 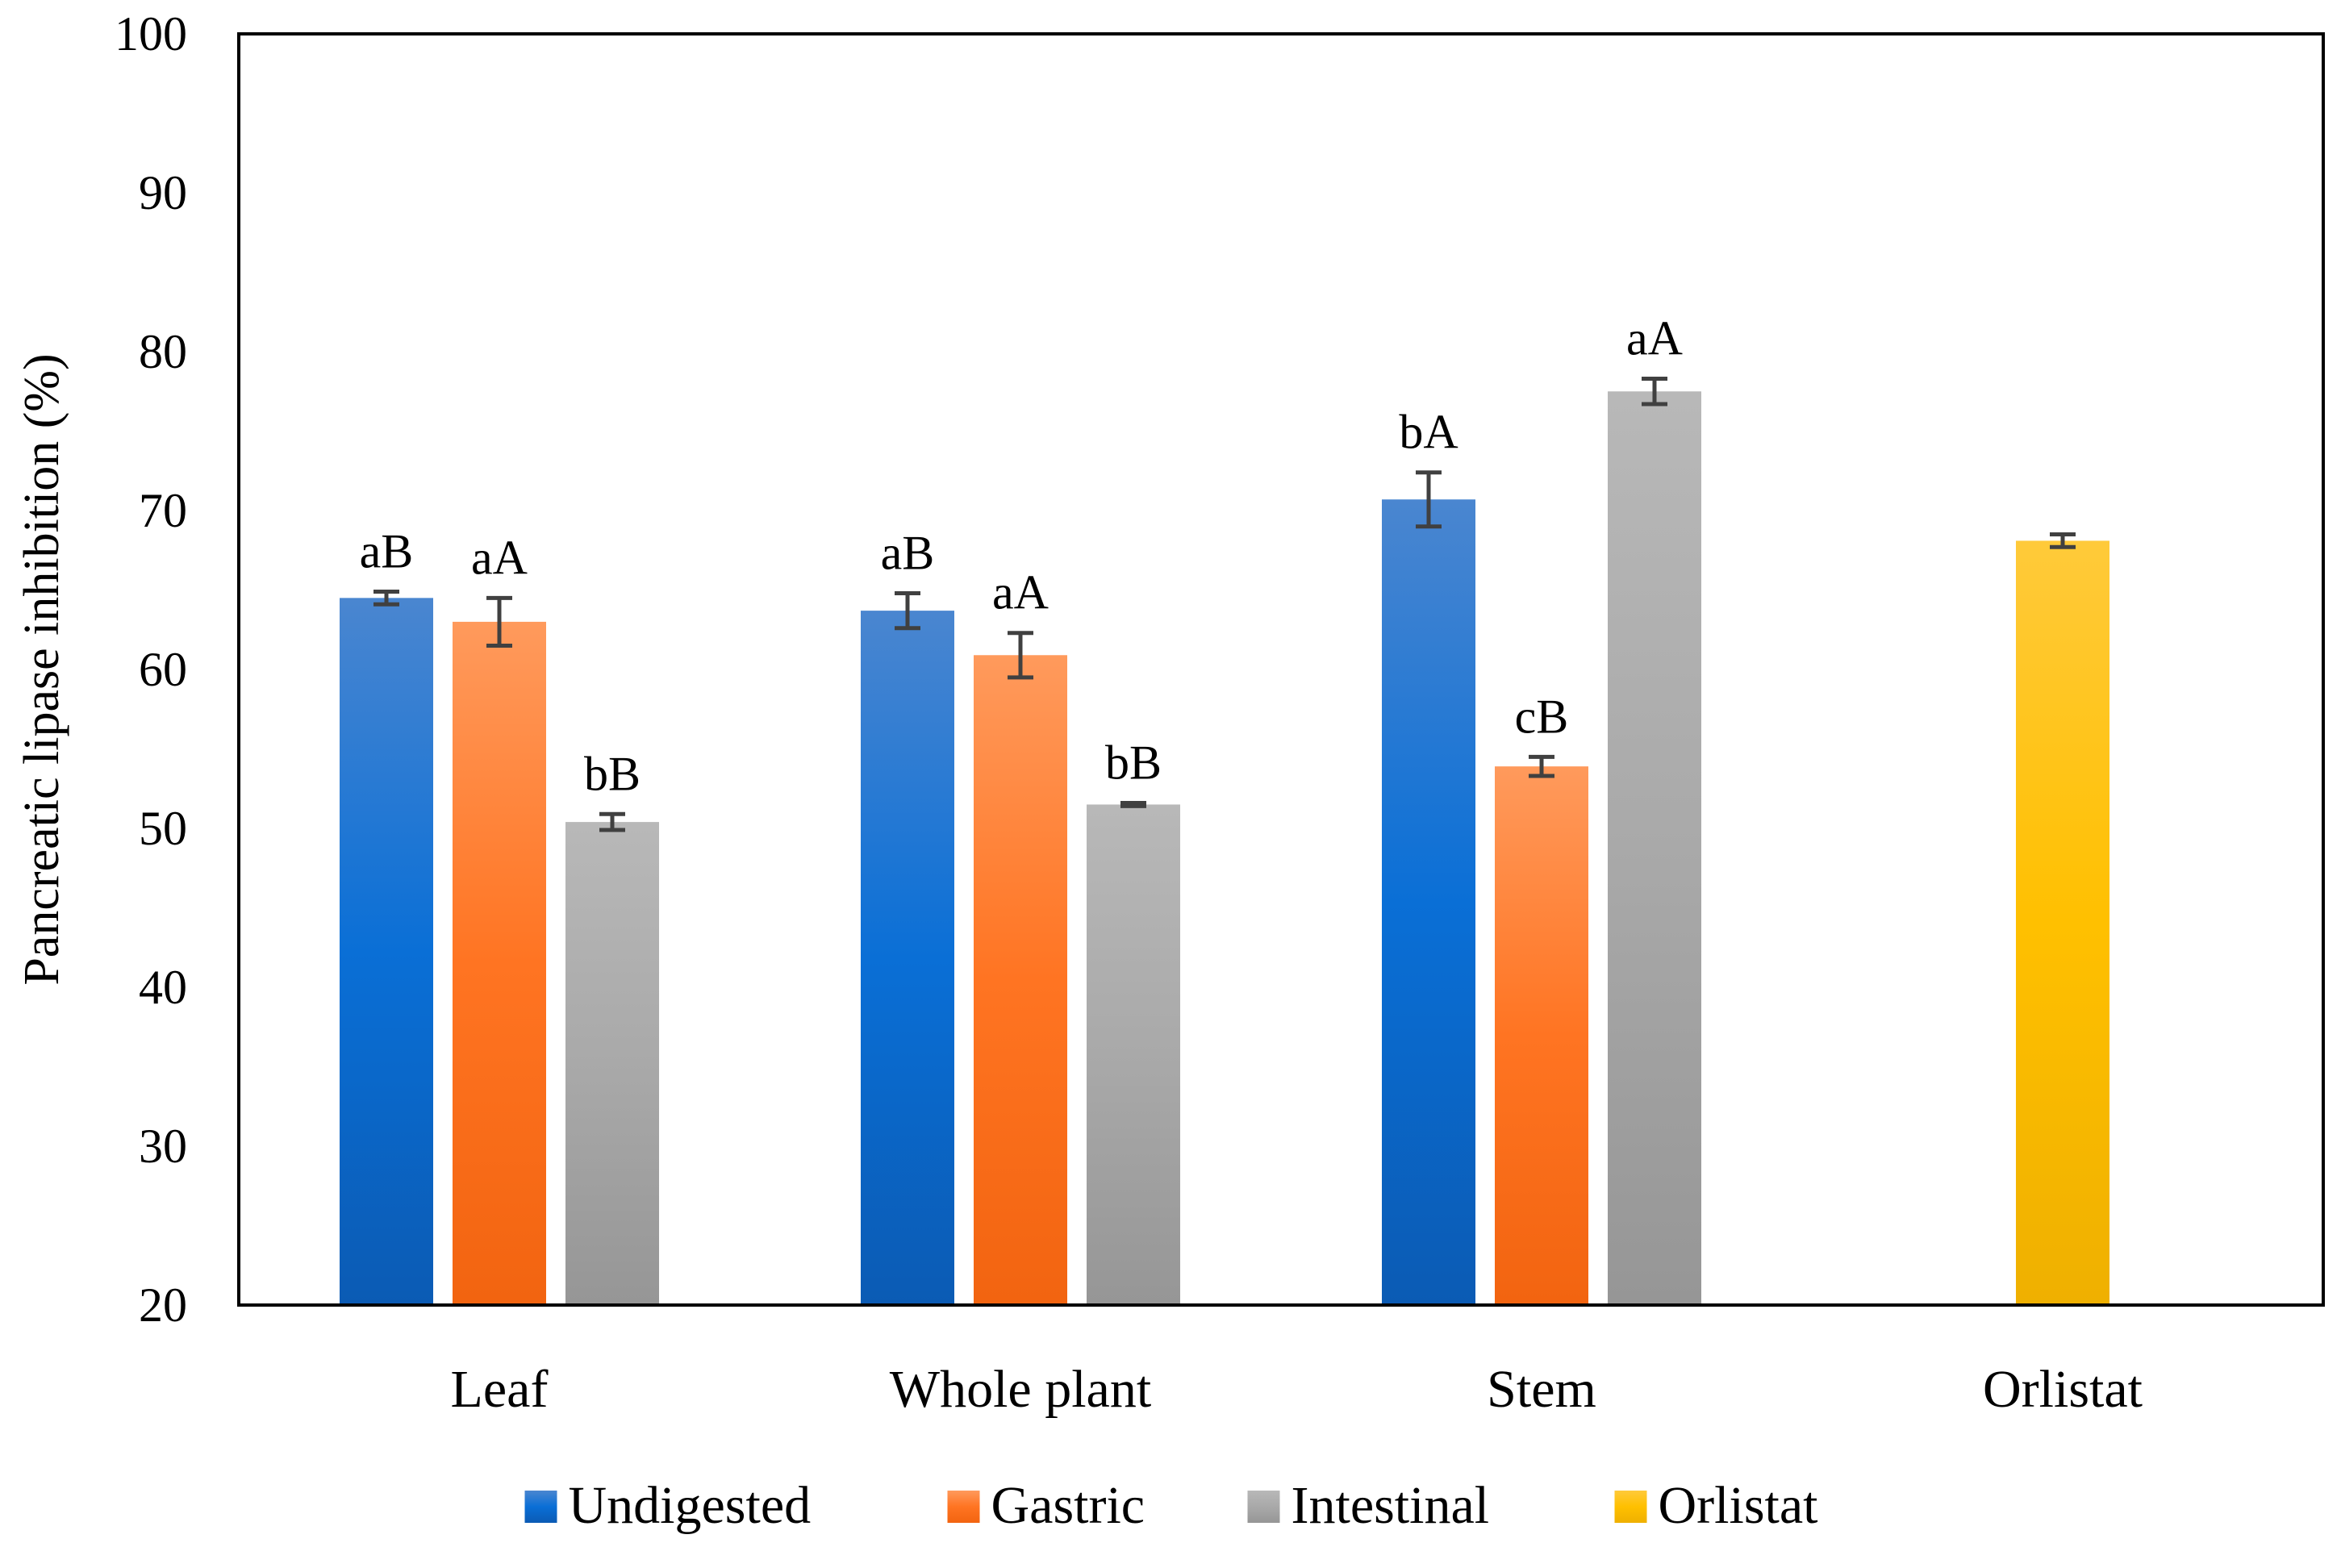 What do you see at coordinates (1020, 592) in the screenshot?
I see `significance-label-whole-plant-gastric: aA` at bounding box center [1020, 592].